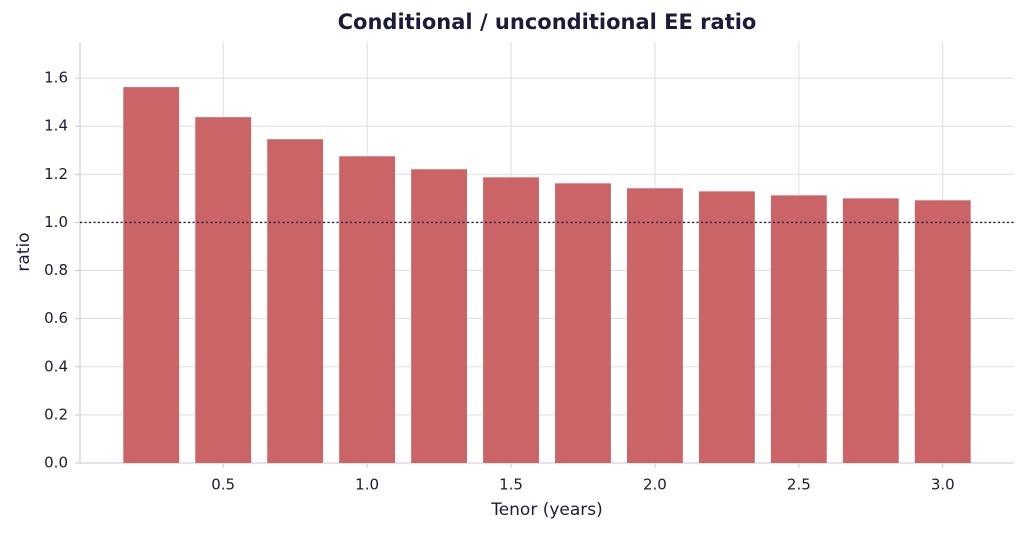 The image size is (1027, 533). Describe the element at coordinates (56, 270) in the screenshot. I see `y-tick-label: 0.8` at that location.